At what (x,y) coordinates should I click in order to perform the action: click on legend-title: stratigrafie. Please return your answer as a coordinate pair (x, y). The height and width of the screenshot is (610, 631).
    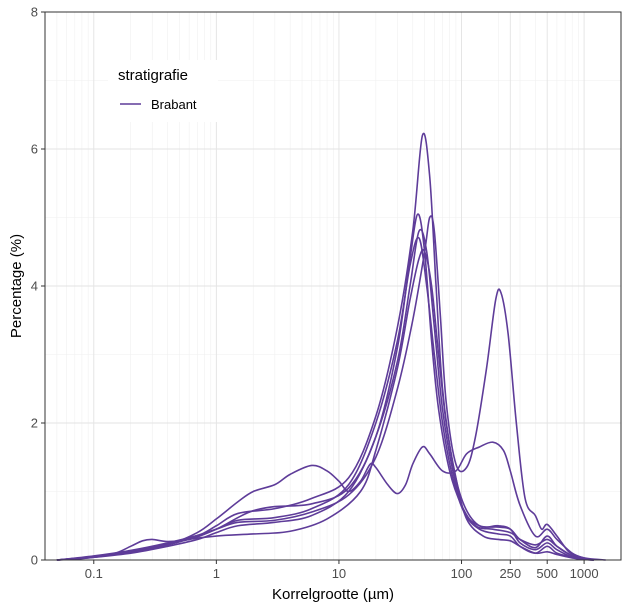
    Looking at the image, I should click on (153, 75).